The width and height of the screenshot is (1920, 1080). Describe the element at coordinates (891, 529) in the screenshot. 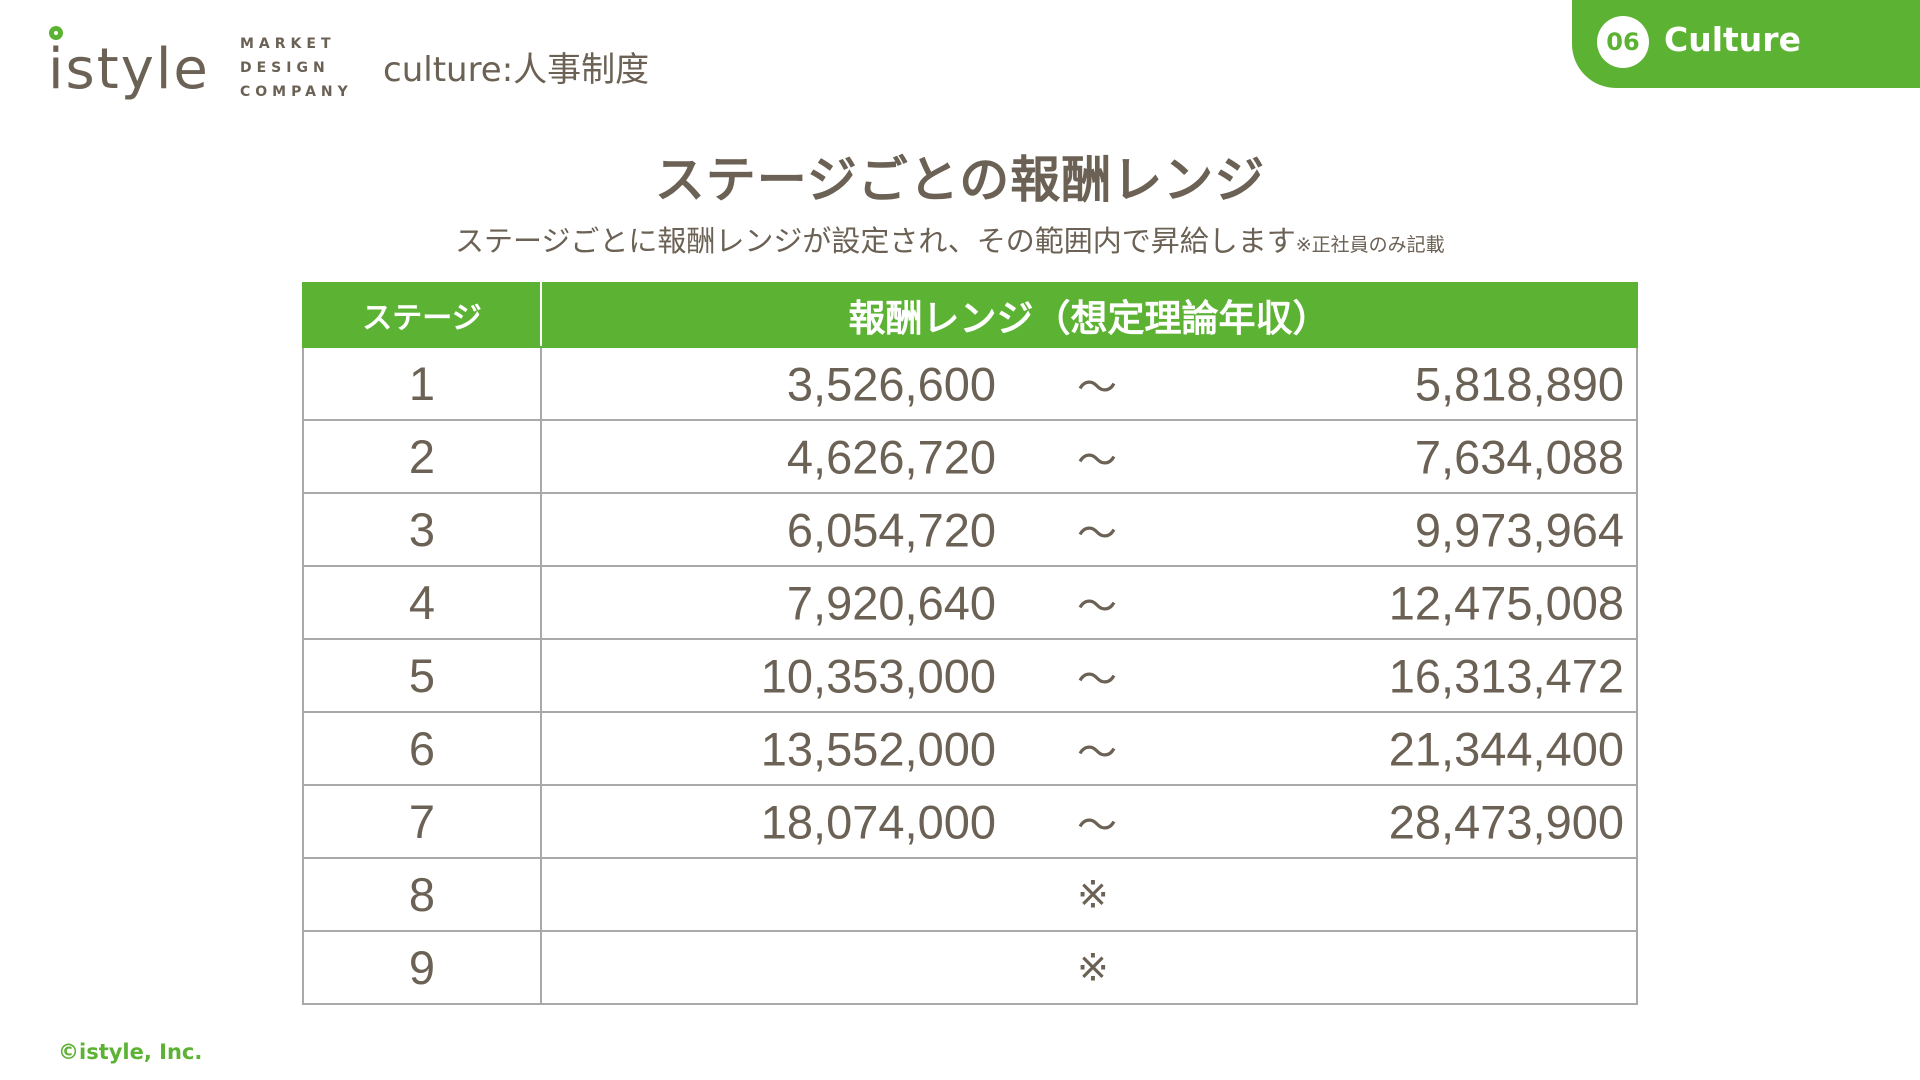

I see `range-min: 6,054,720` at that location.